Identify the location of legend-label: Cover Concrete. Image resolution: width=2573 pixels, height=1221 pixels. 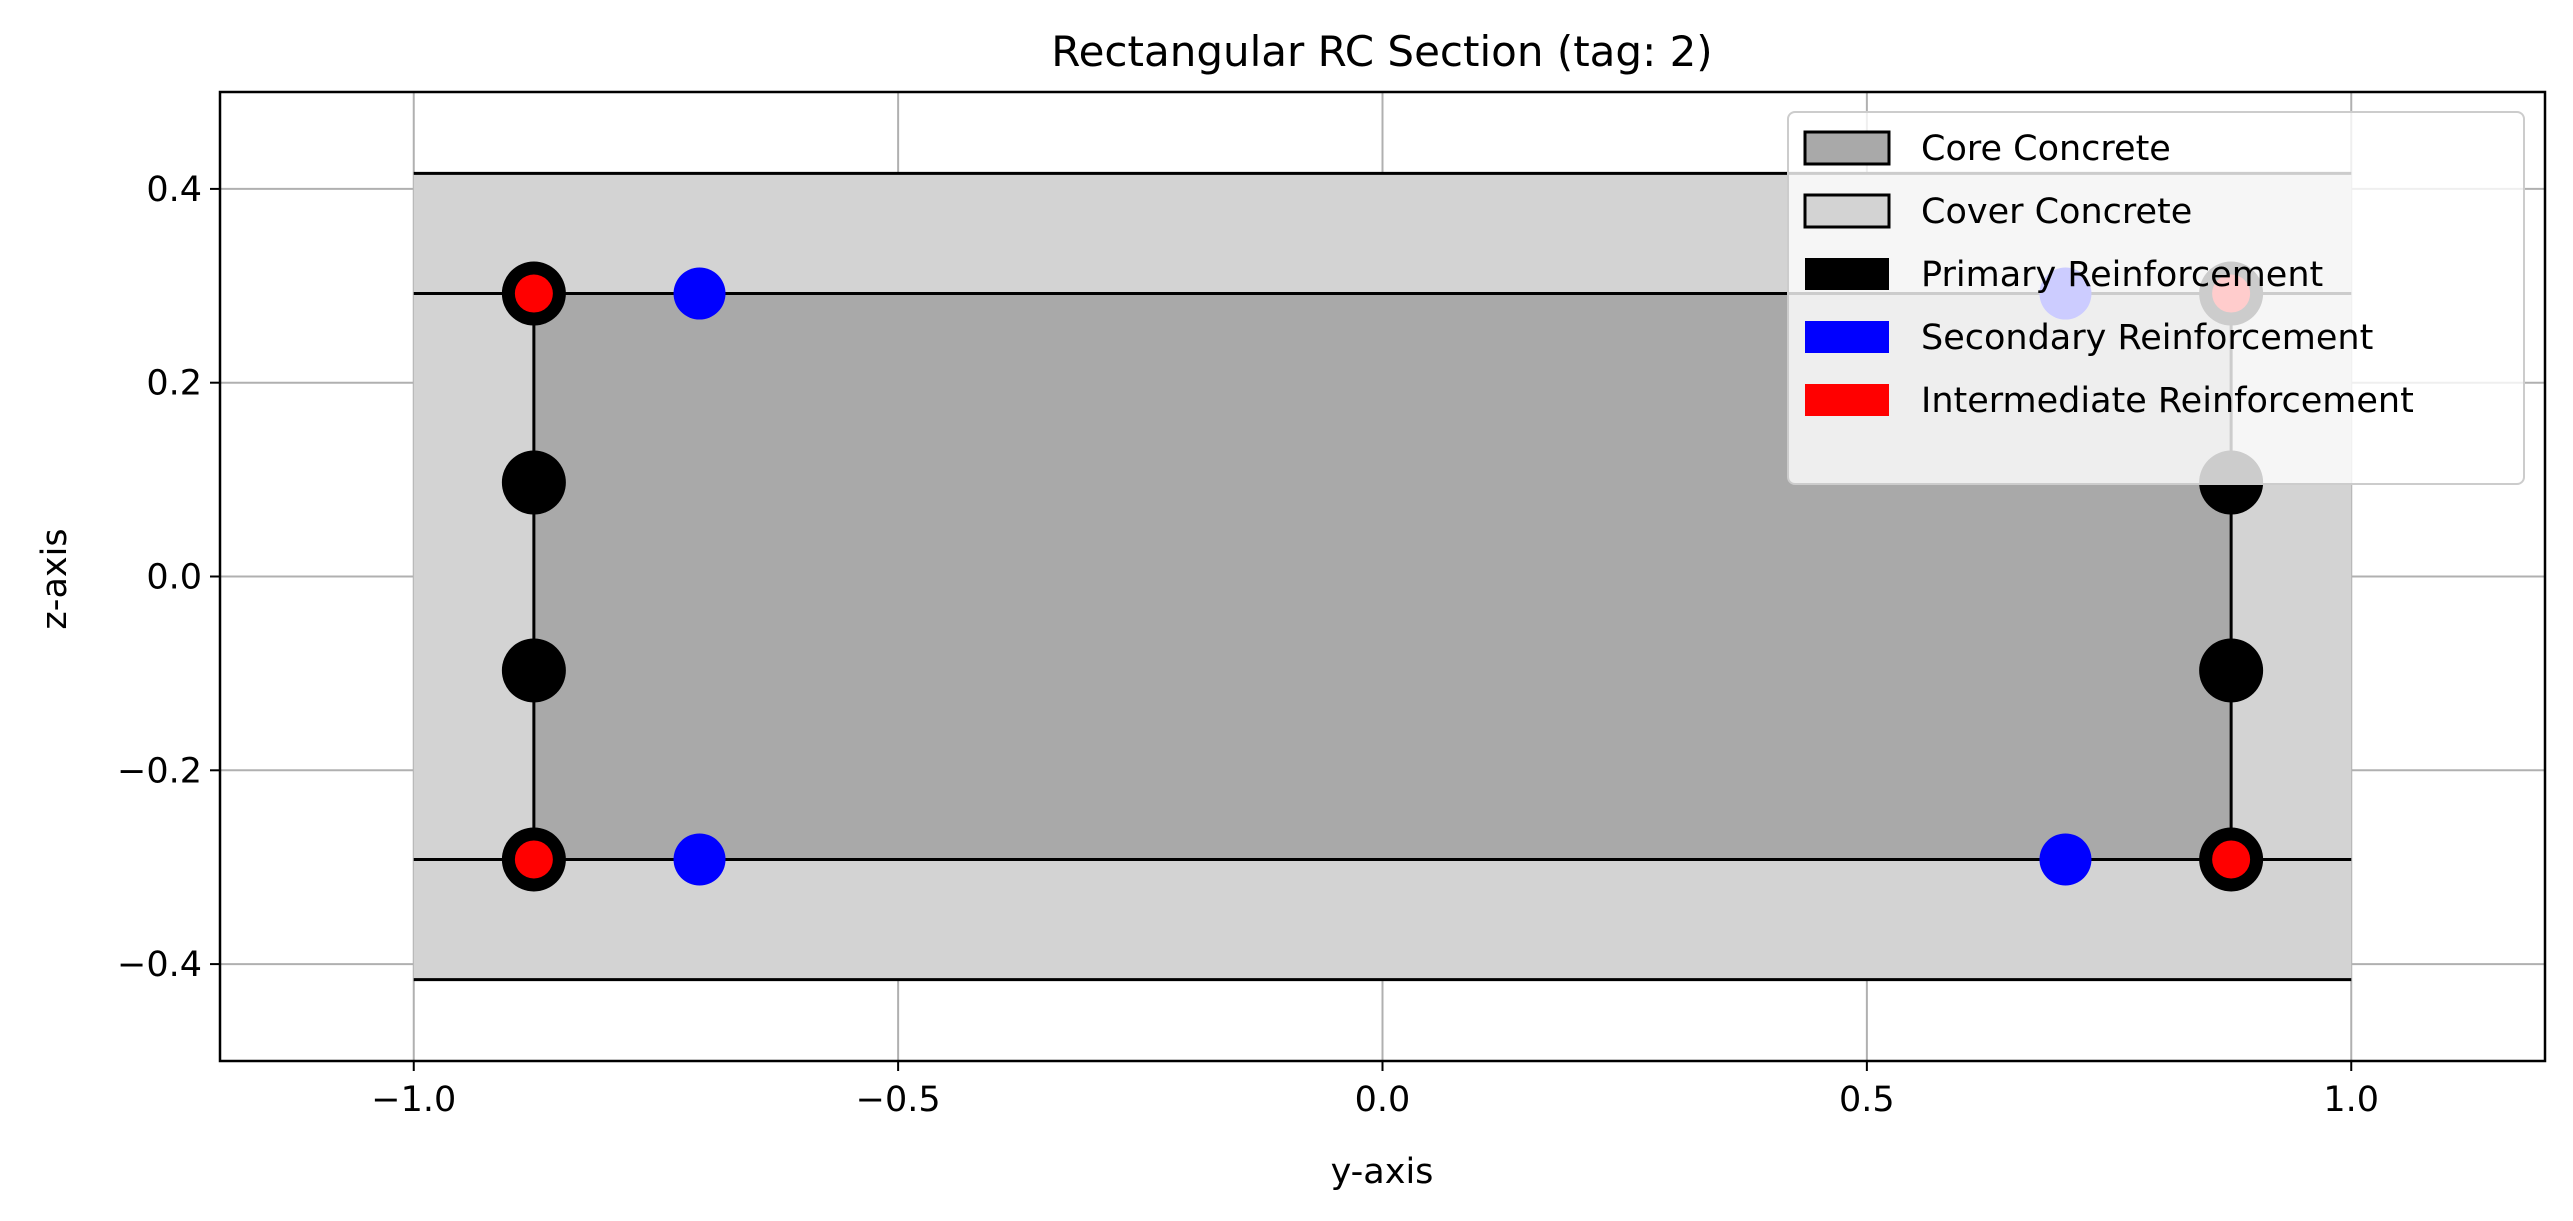
(2056, 212).